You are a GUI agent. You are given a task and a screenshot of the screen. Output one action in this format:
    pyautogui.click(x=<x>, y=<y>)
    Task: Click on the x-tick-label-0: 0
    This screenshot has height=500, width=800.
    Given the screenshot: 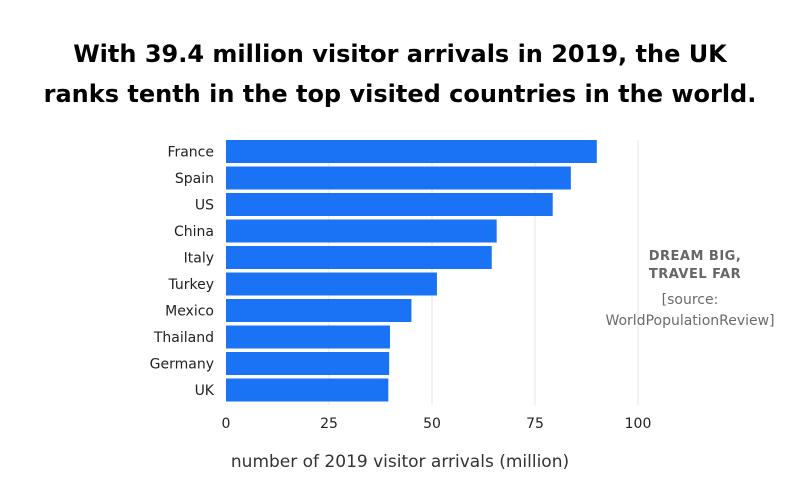 What is the action you would take?
    pyautogui.click(x=226, y=424)
    